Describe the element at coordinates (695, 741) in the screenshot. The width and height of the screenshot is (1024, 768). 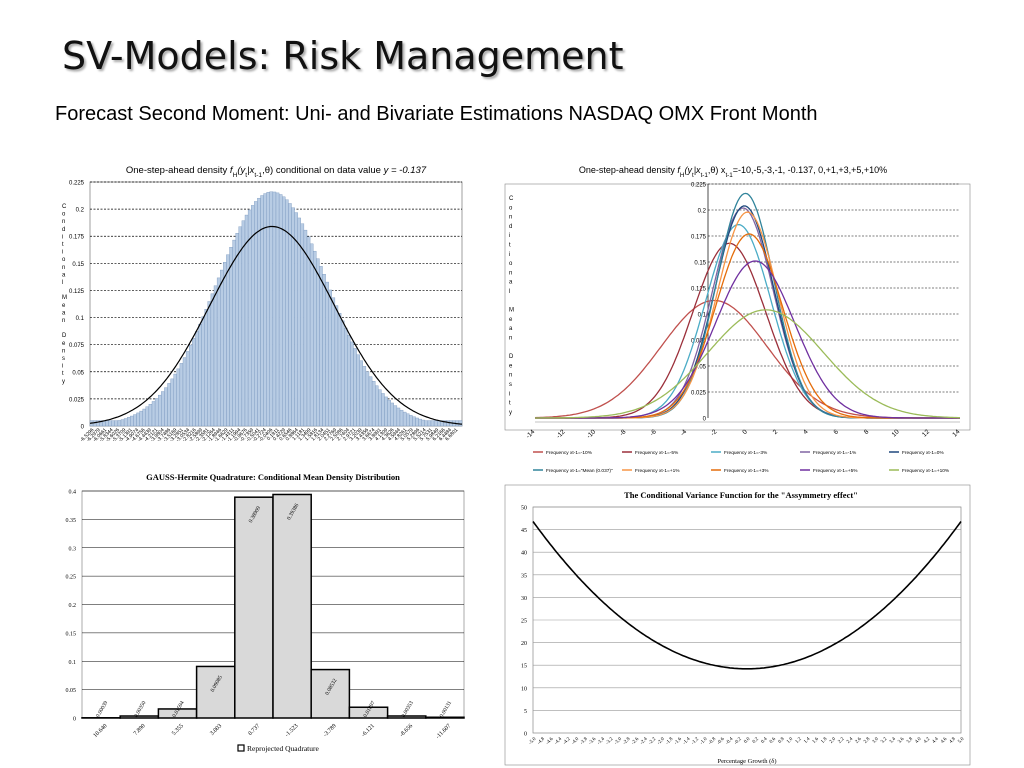
I see `x-tick-label: -1.2` at that location.